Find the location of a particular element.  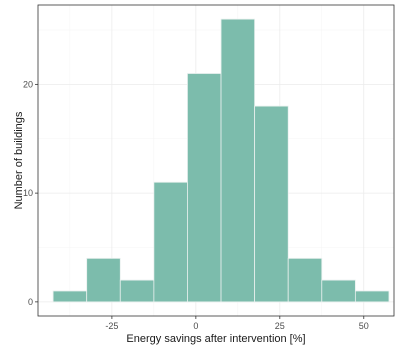

y-tick-label: 20 is located at coordinates (28, 84).